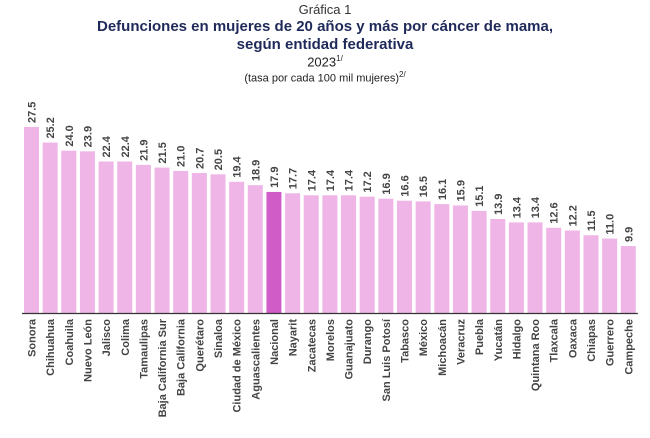 Image resolution: width=650 pixels, height=438 pixels. What do you see at coordinates (517, 339) in the screenshot?
I see `category-label-hidalgo: Hidalgo` at bounding box center [517, 339].